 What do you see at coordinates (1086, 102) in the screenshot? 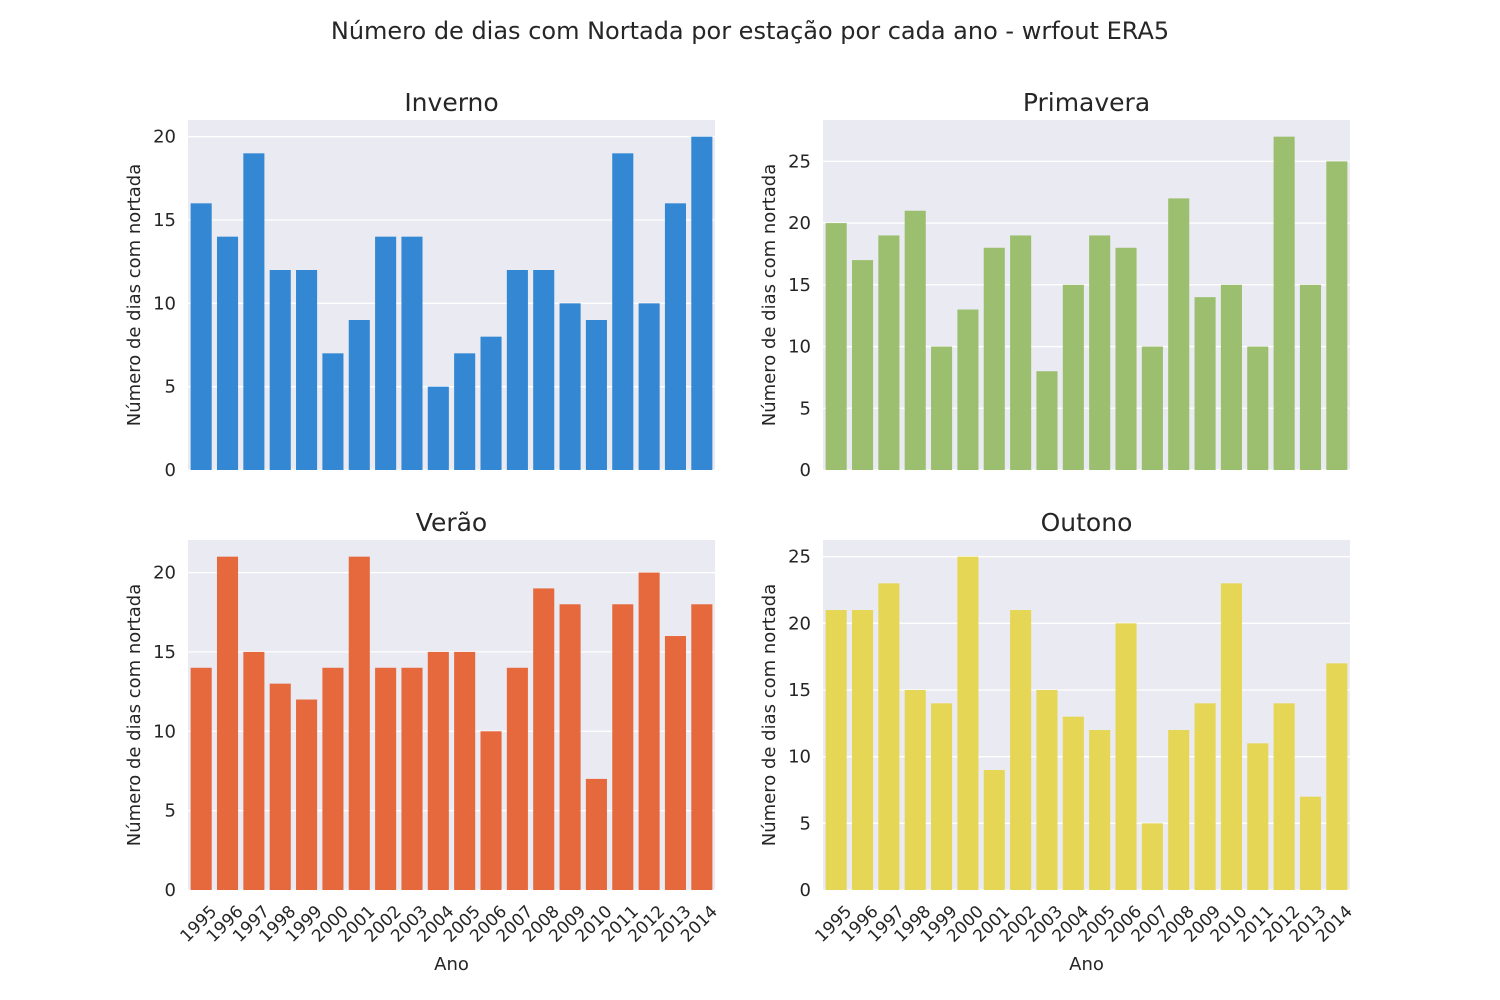
I see `subplot-title: Primavera` at bounding box center [1086, 102].